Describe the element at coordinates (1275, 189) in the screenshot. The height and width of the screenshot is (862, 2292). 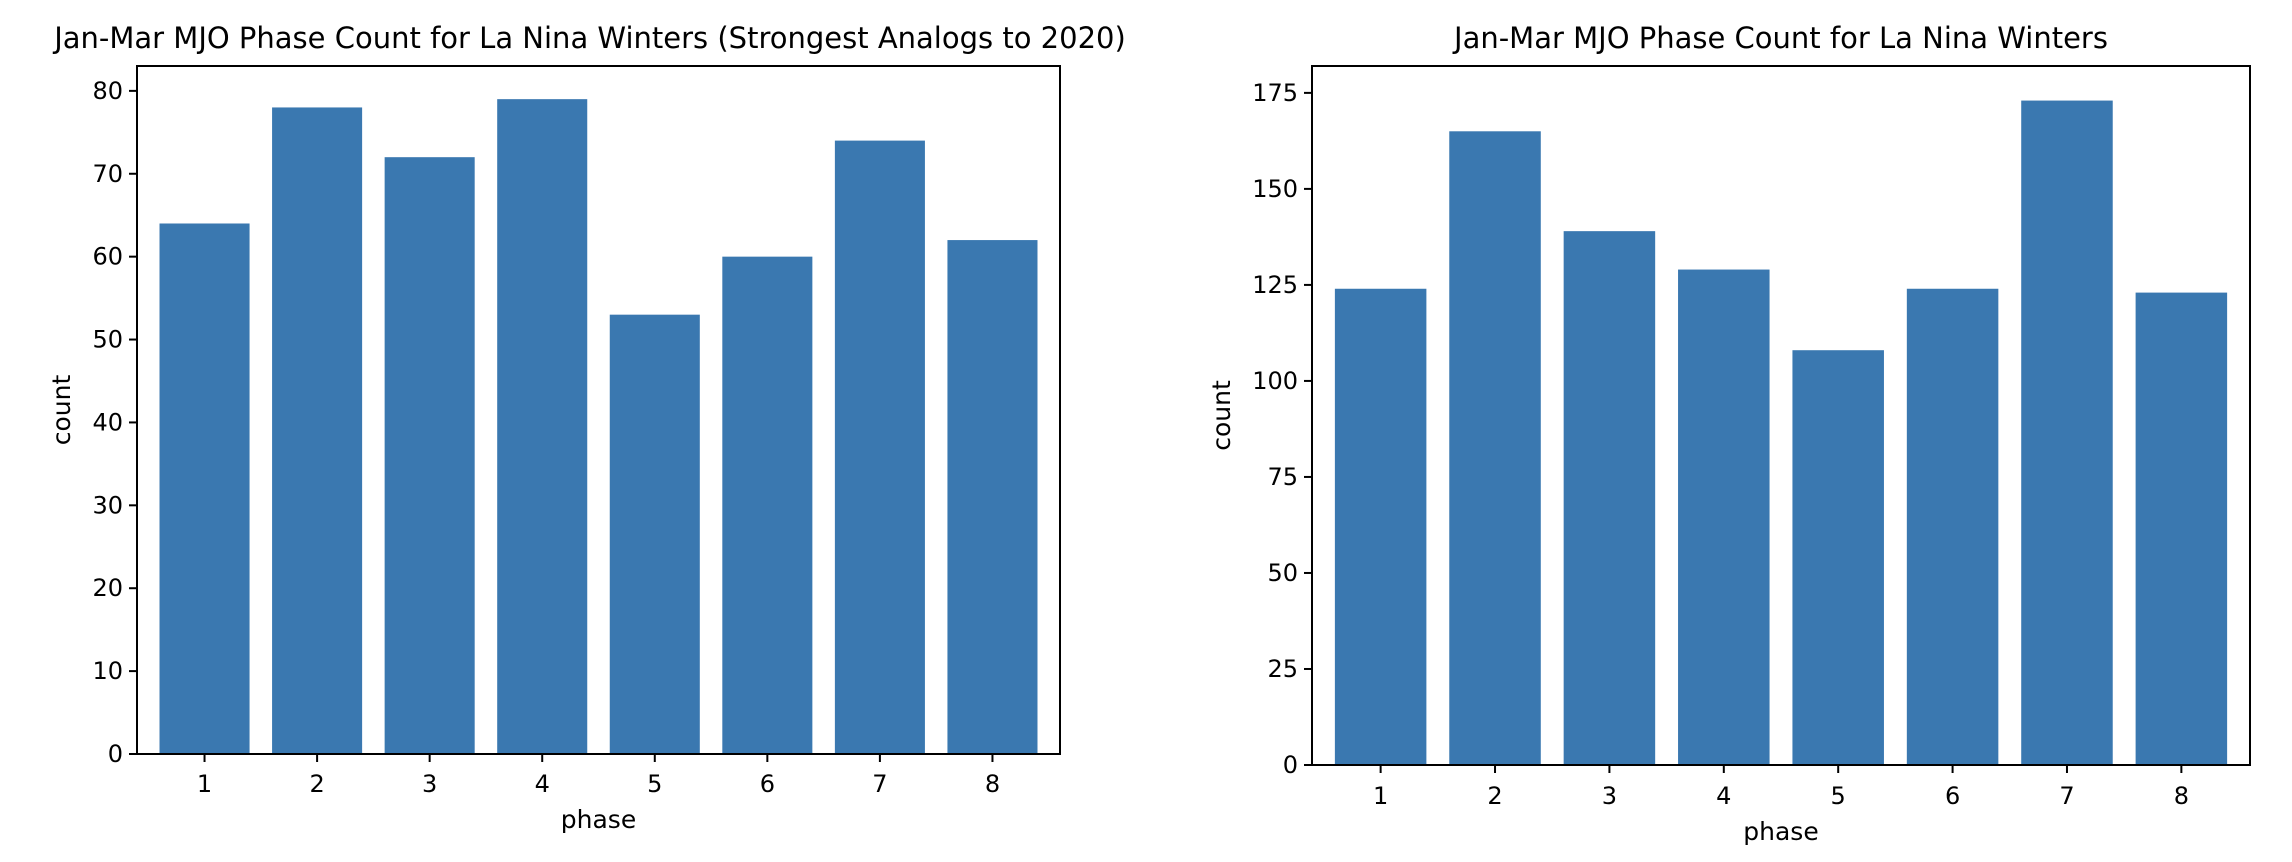
I see `y-tick-label: 150` at that location.